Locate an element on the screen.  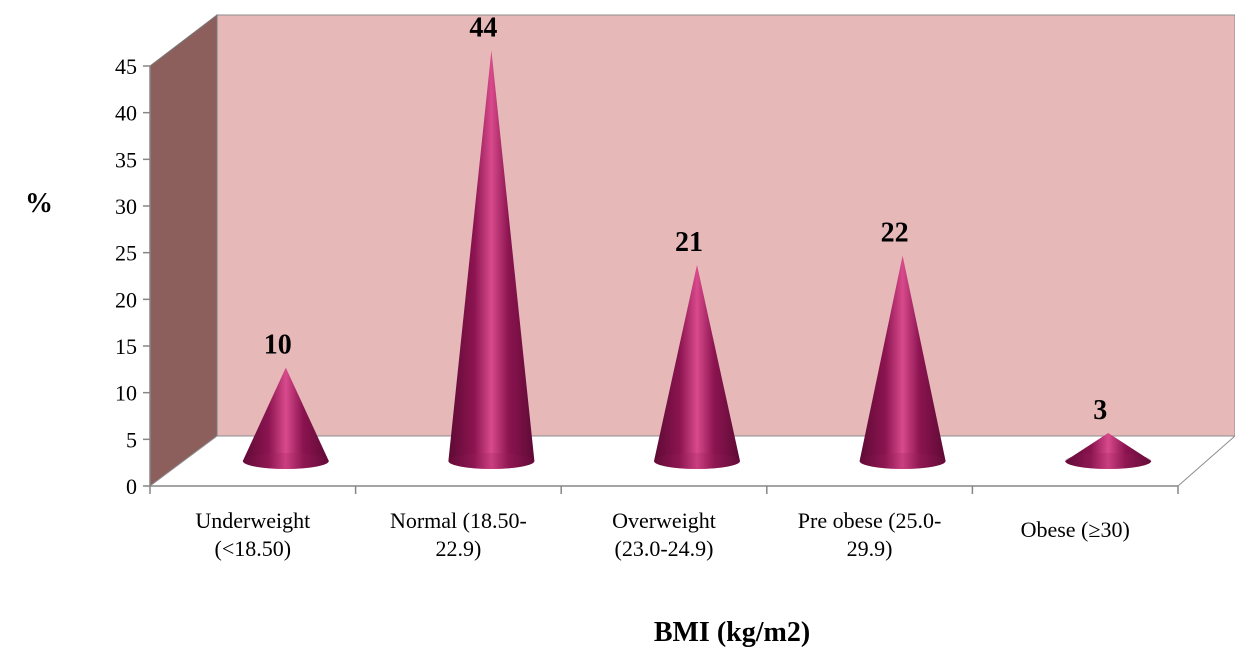
y-tick-label: 25 is located at coordinates (126, 253).